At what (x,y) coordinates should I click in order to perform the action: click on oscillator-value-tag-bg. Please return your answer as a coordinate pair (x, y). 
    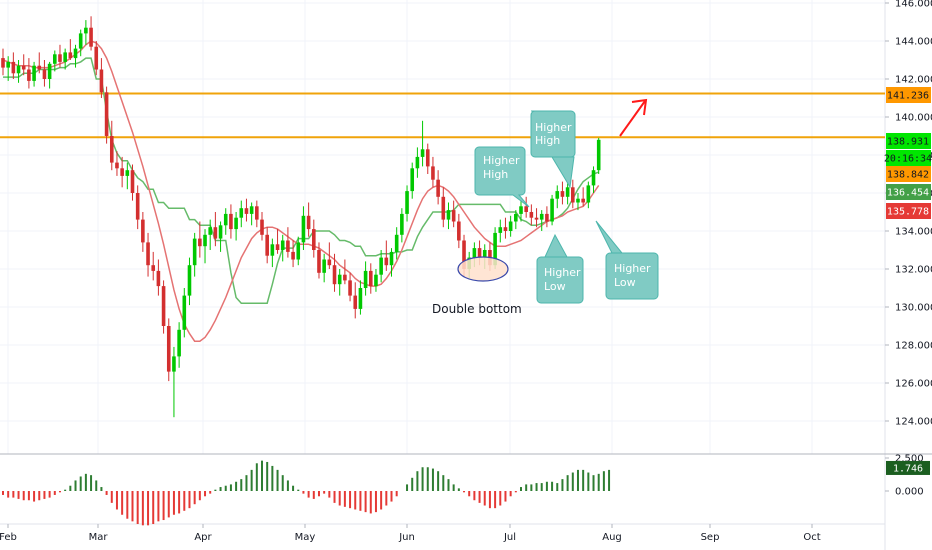
    Looking at the image, I should click on (908, 467).